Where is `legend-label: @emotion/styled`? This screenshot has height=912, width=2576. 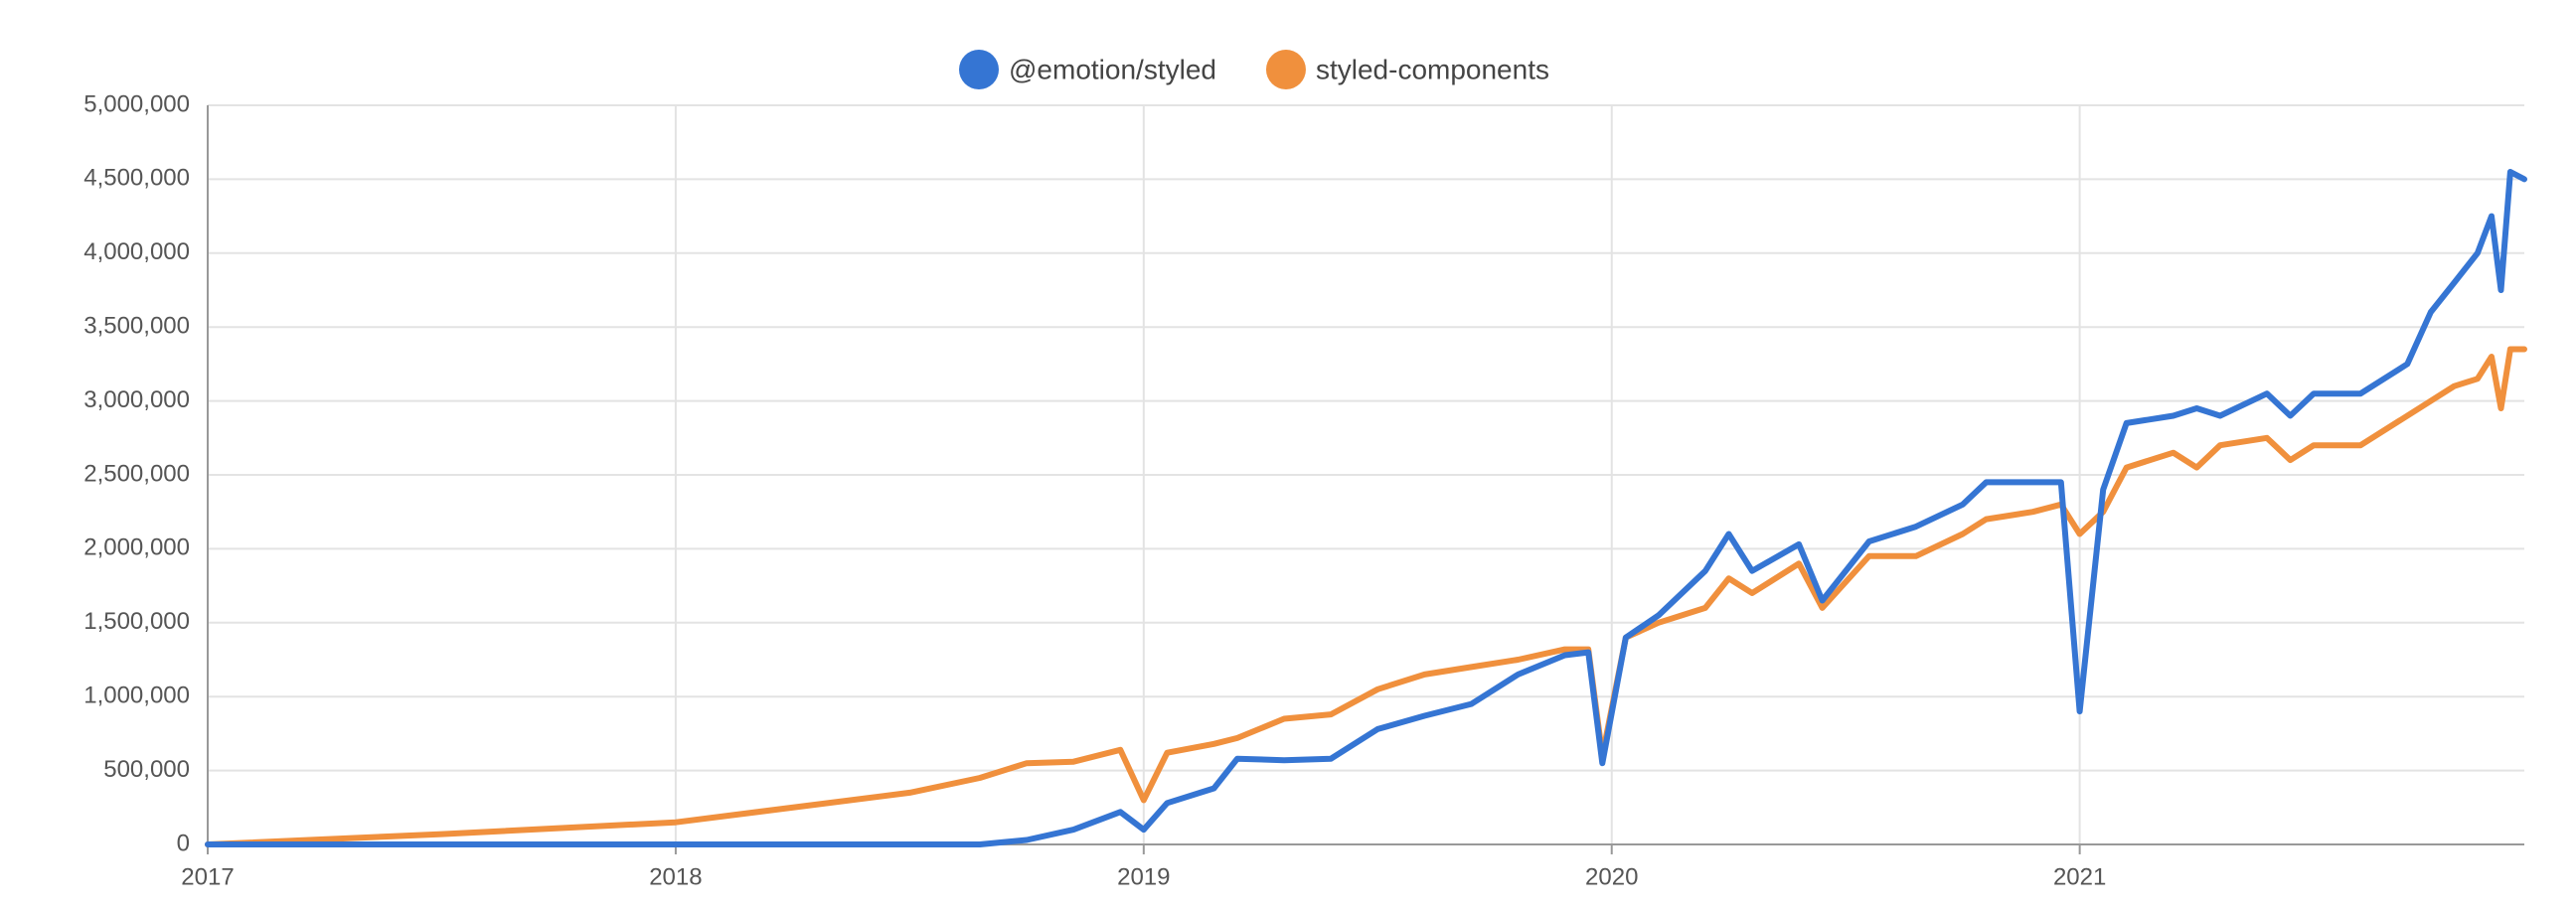
legend-label: @emotion/styled is located at coordinates (1112, 69).